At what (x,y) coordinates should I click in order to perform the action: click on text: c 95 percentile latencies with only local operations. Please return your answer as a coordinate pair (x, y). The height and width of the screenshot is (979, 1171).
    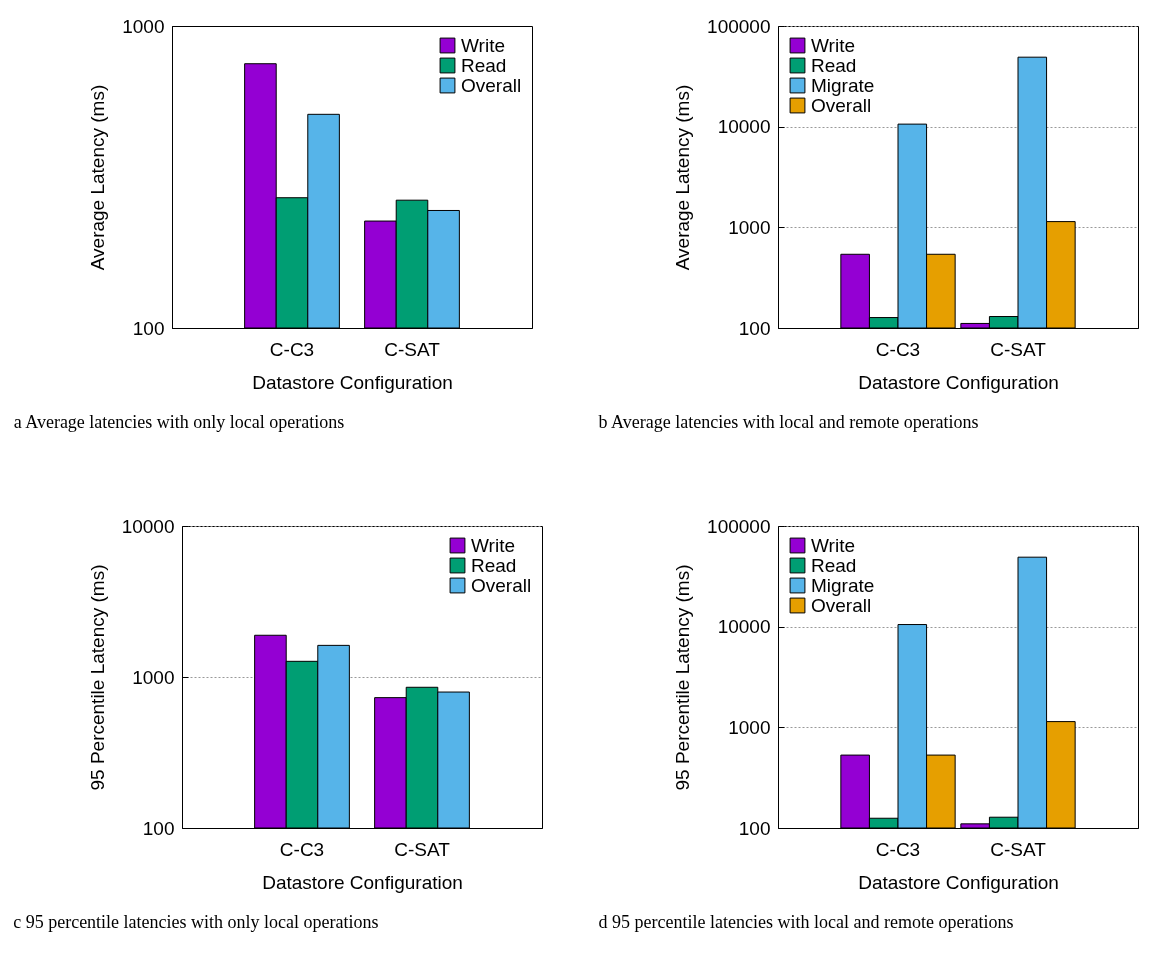
    Looking at the image, I should click on (196, 922).